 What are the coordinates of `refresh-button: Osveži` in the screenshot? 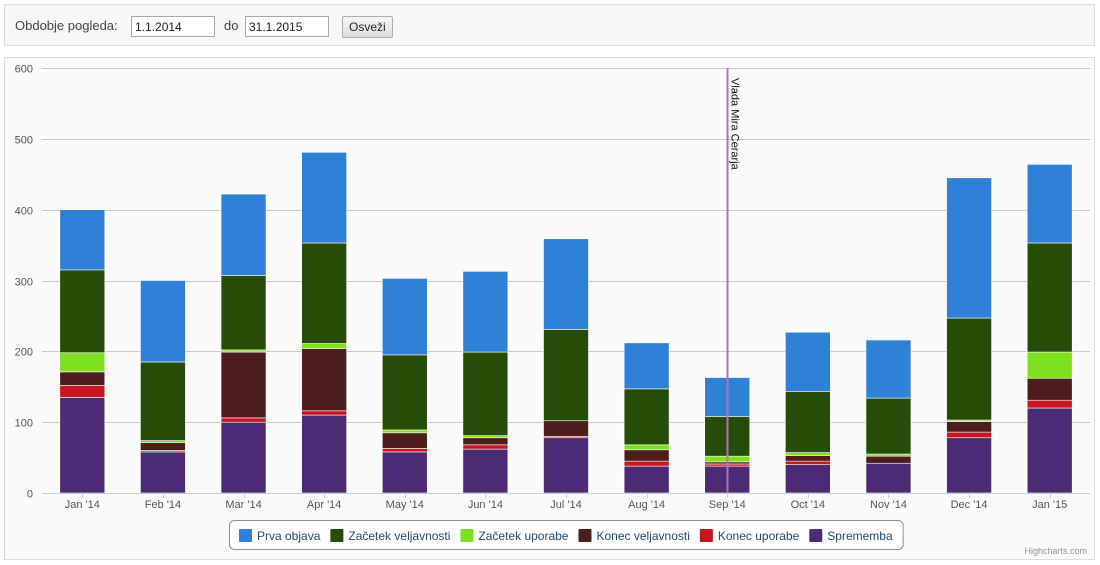 It's located at (367, 27).